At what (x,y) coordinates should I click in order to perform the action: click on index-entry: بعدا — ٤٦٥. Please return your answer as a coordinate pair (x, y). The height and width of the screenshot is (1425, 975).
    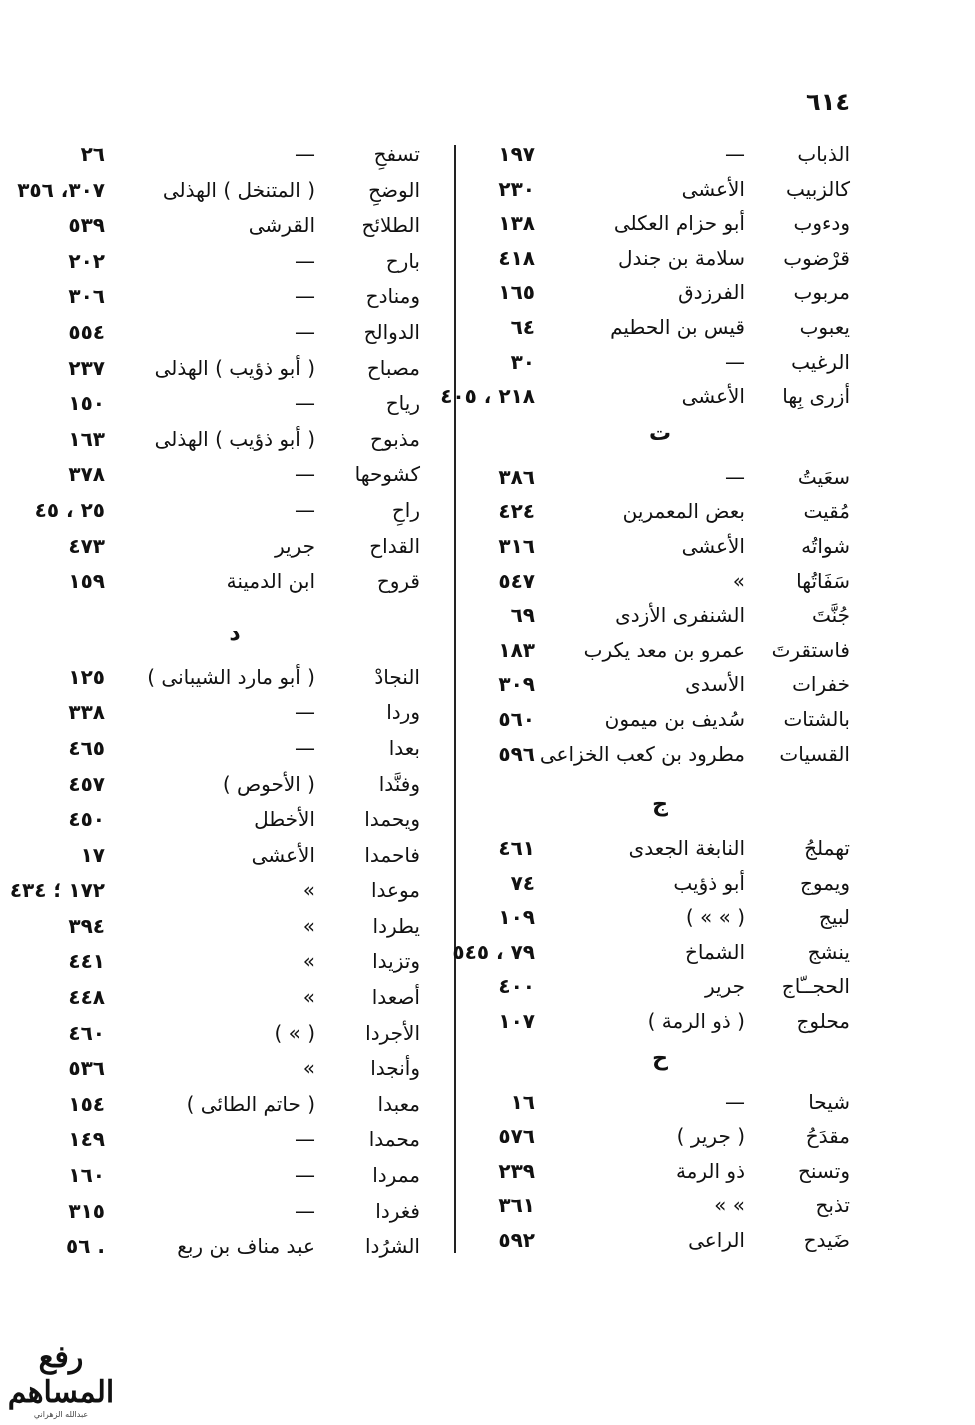
    Looking at the image, I should click on (235, 752).